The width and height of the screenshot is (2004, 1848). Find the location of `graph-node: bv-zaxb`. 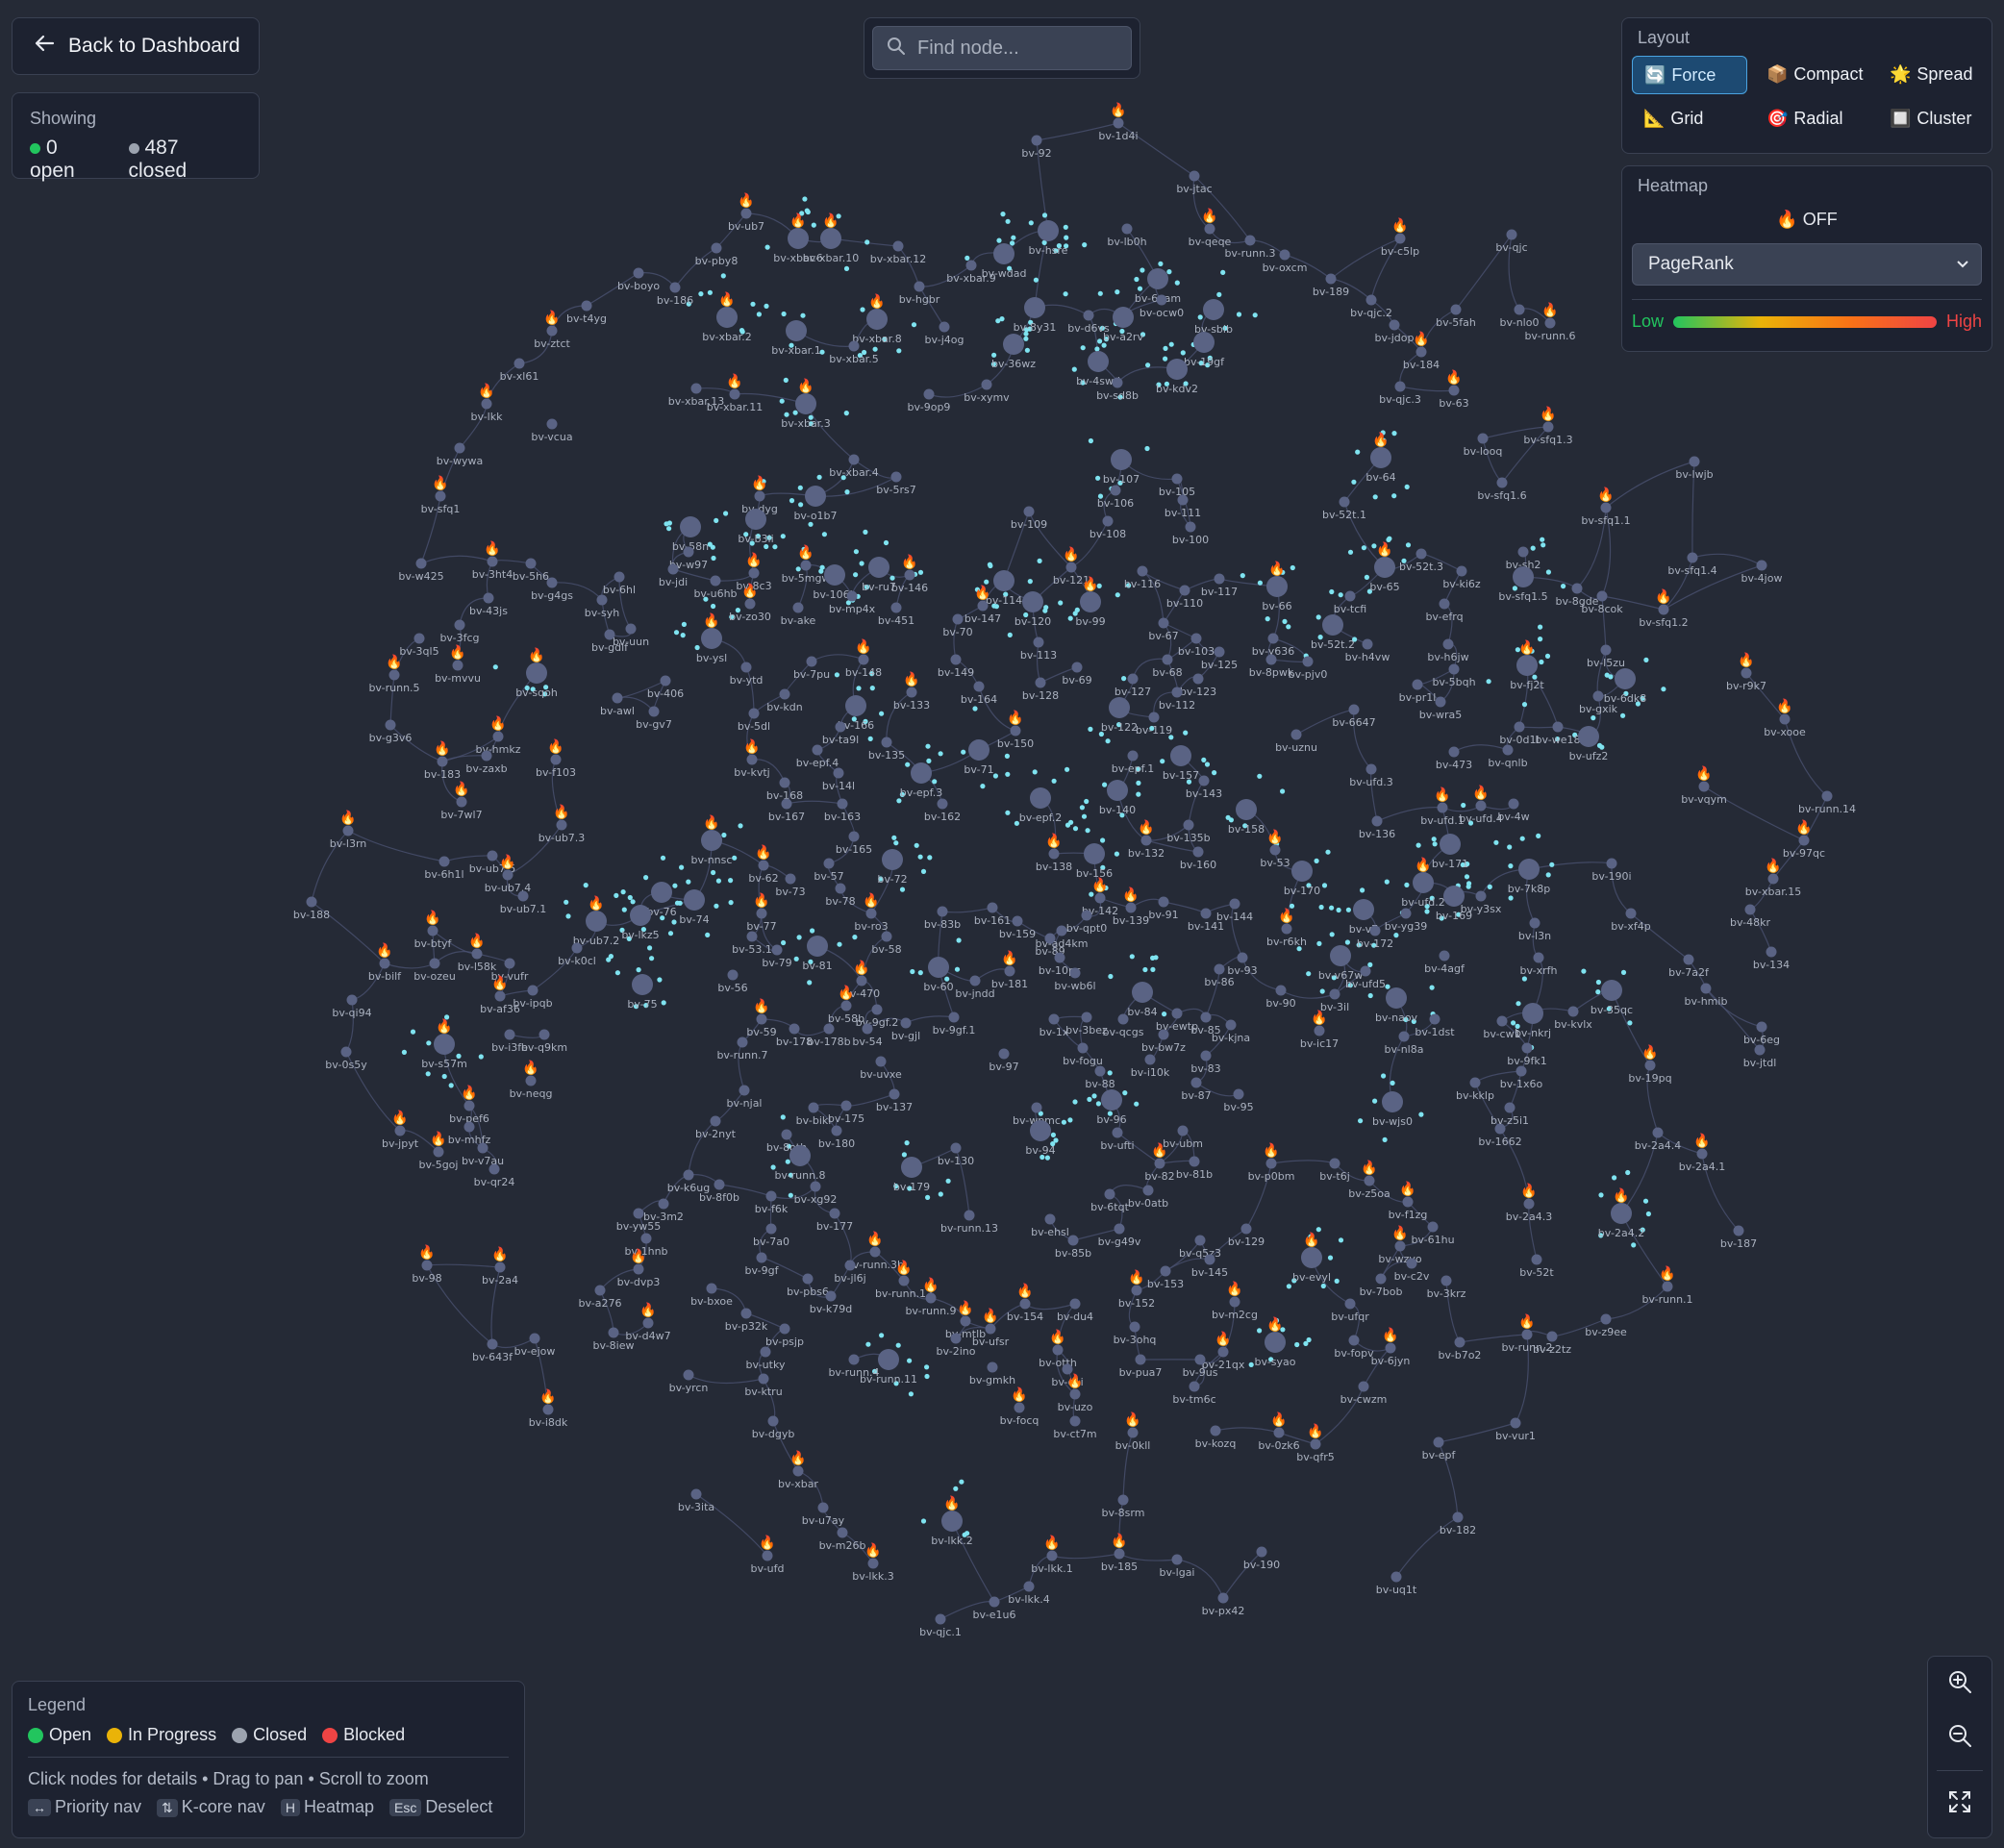

graph-node: bv-zaxb is located at coordinates (486, 763).